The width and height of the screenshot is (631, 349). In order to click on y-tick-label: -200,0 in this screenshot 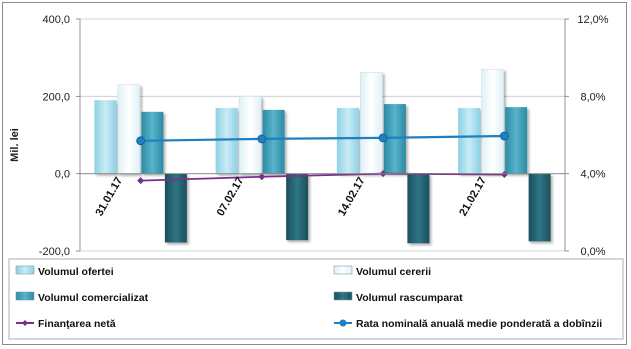, I will do `click(54, 252)`.